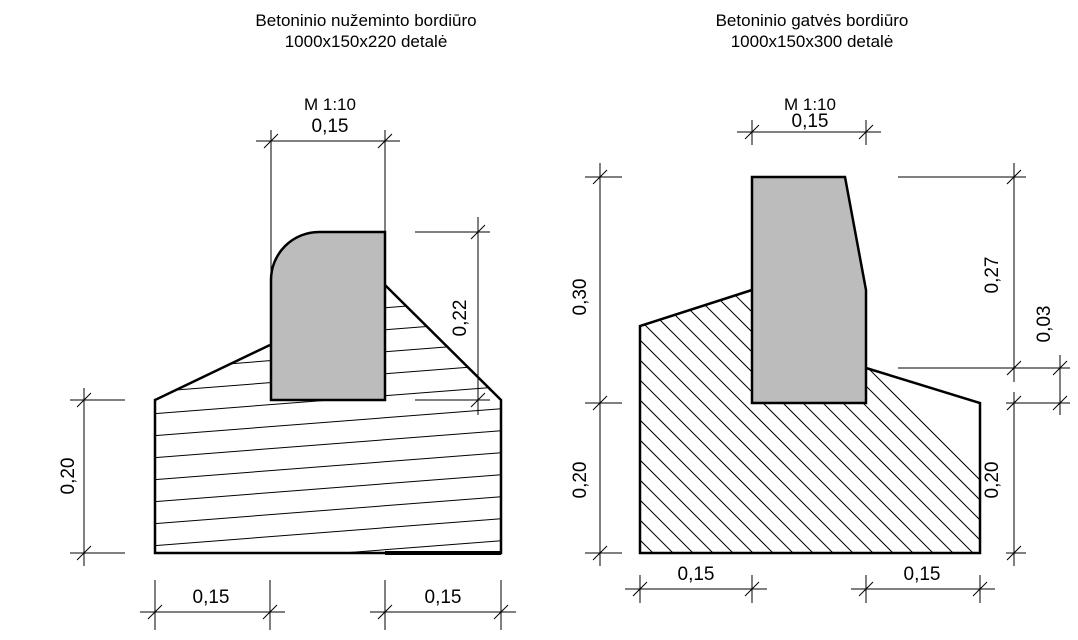 The width and height of the screenshot is (1078, 640). I want to click on right-dim-bottom-right: 0,15, so click(923, 583).